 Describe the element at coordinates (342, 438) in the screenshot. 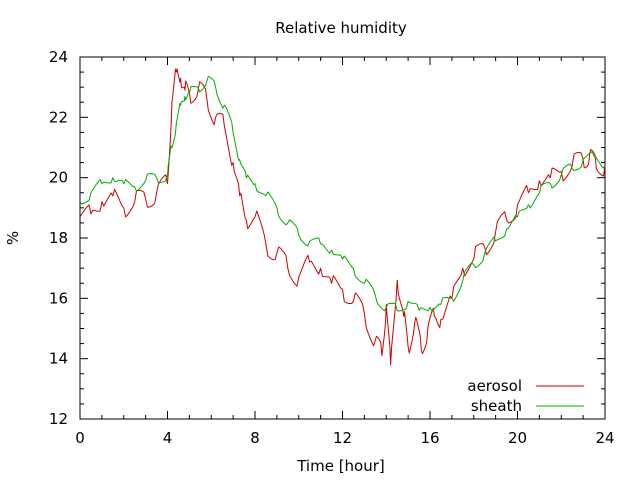

I see `x-tick-label: 12` at that location.